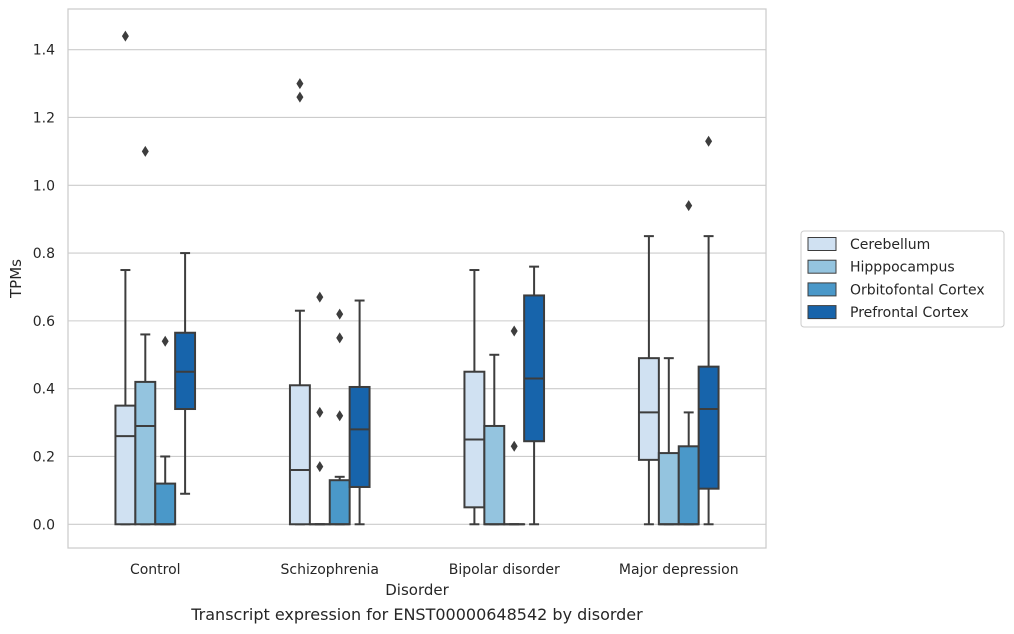  Describe the element at coordinates (16, 279) in the screenshot. I see `y-axis-label: TPMs` at that location.